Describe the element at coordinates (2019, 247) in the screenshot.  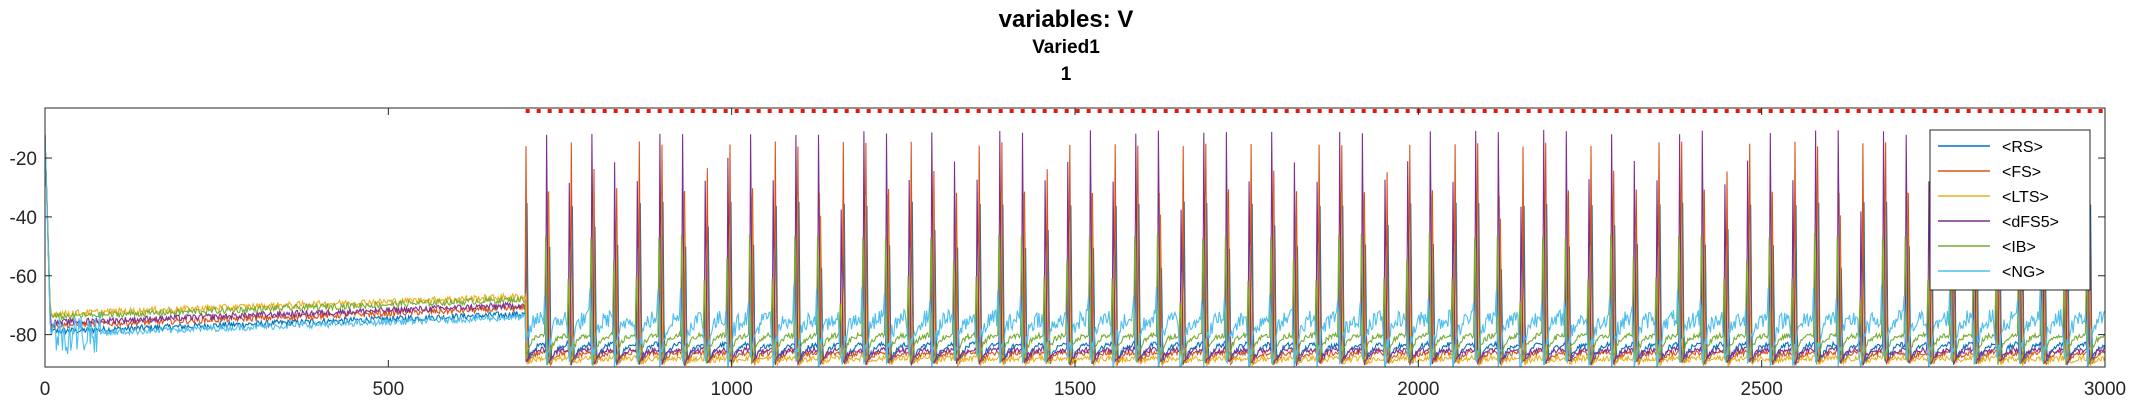
I see `legend-label: <IB>` at that location.